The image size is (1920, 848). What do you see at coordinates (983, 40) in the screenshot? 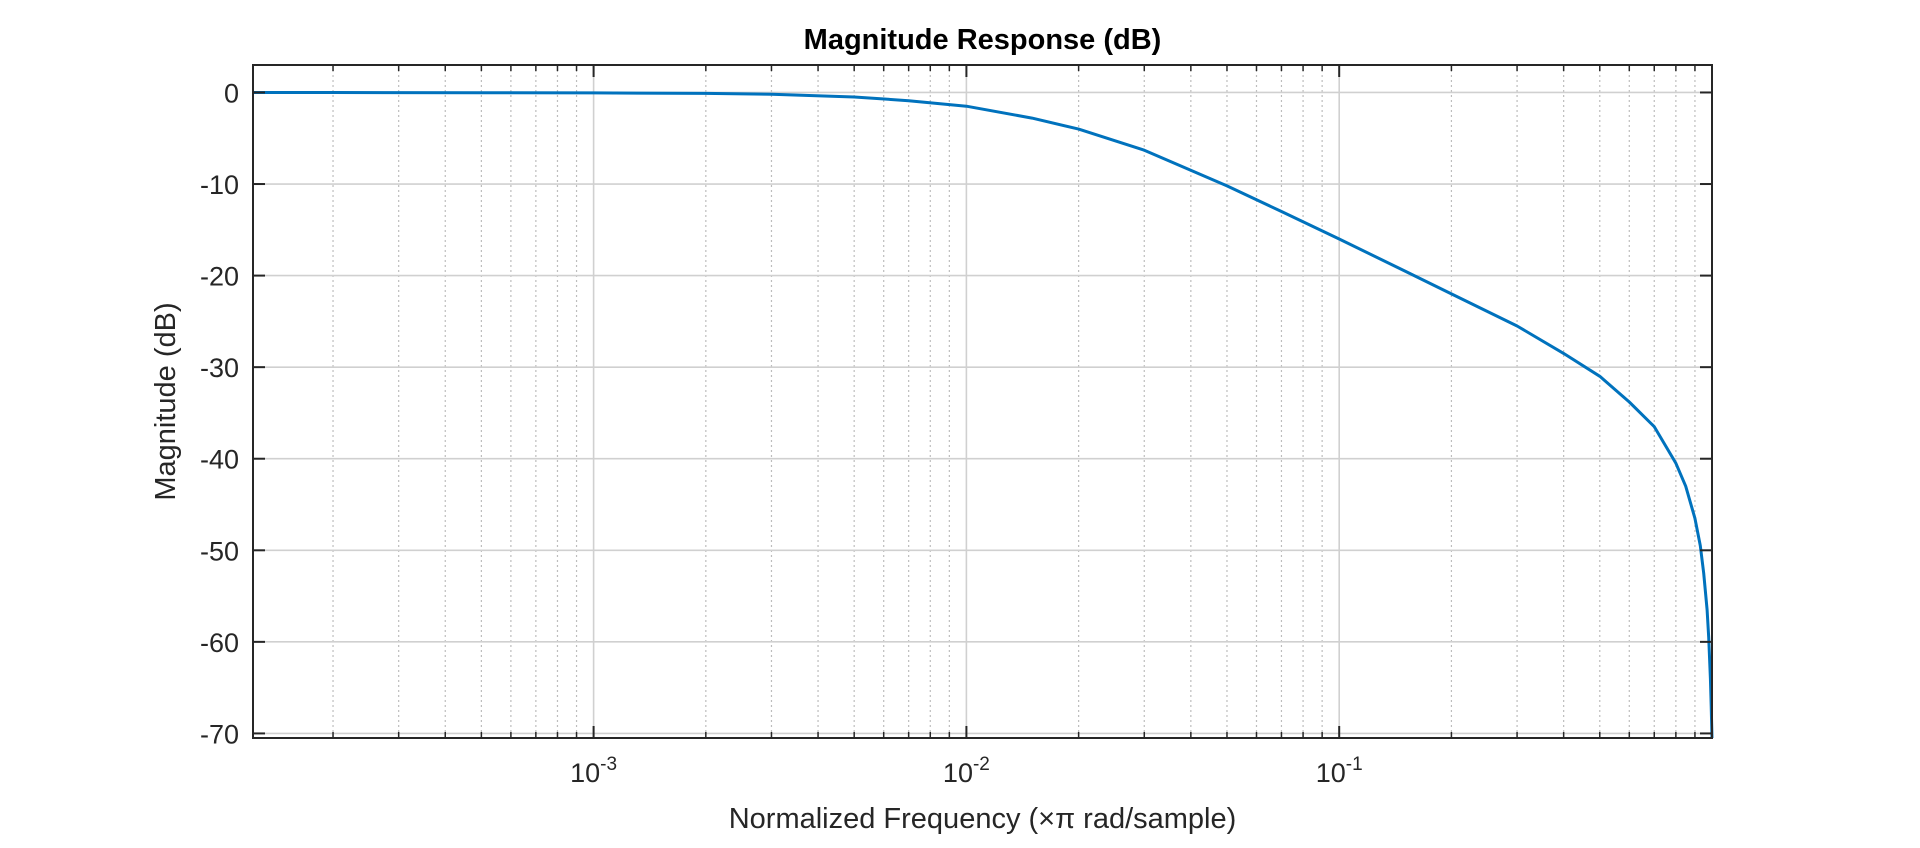
I see `chart-title: Magnitude Response (dB)` at bounding box center [983, 40].